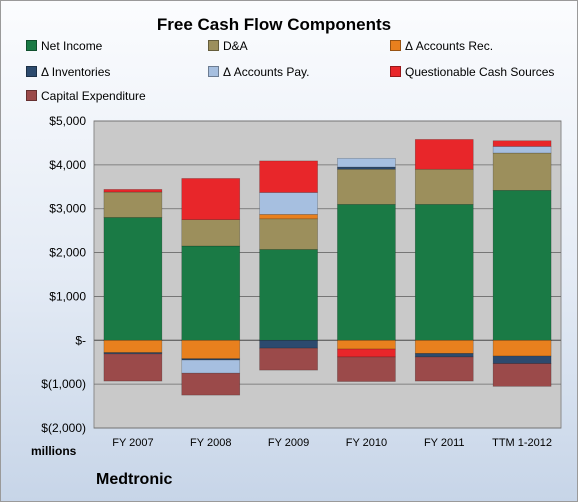 The image size is (578, 502). Describe the element at coordinates (366, 443) in the screenshot. I see `x-tick-label: FY 2010` at that location.